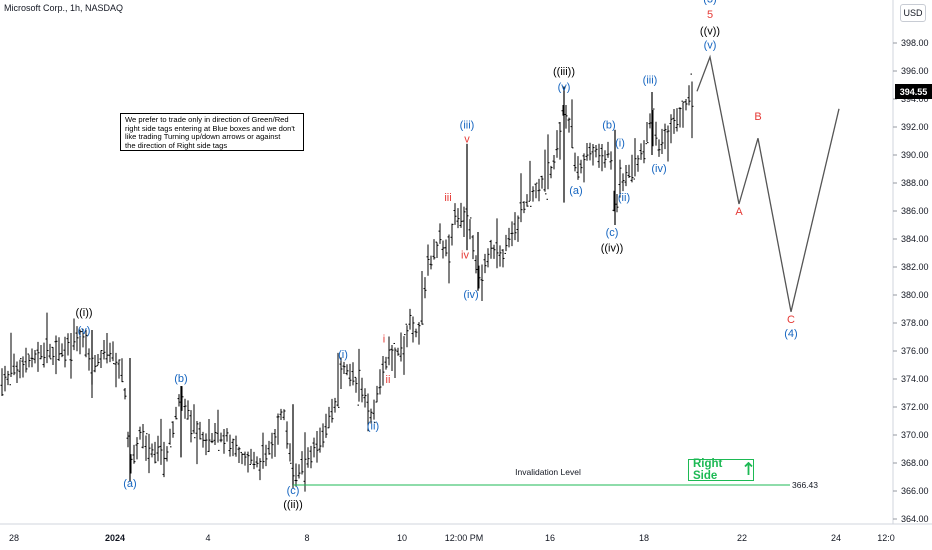 The image size is (932, 550). I want to click on x-tick-label: 24, so click(836, 538).